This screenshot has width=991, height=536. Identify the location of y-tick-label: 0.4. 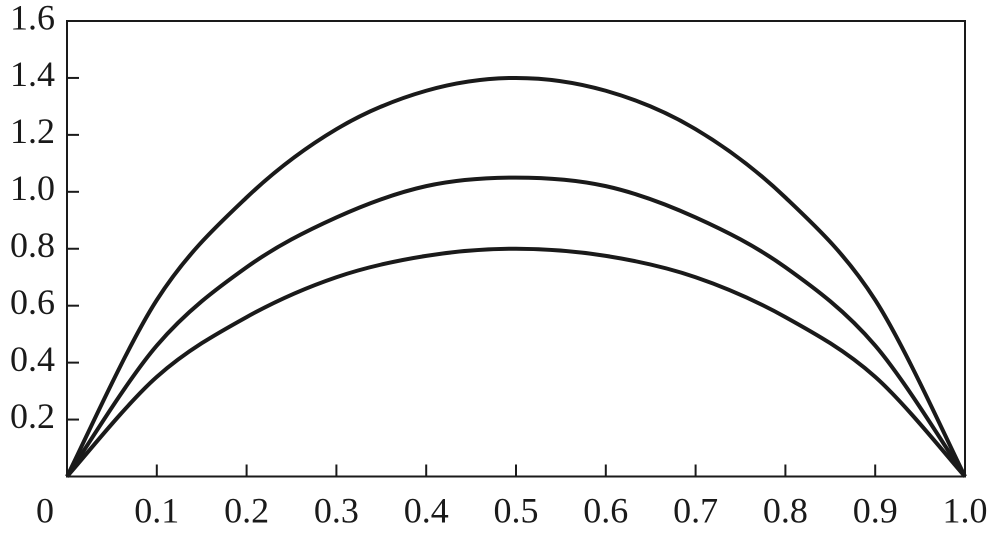
(32, 359).